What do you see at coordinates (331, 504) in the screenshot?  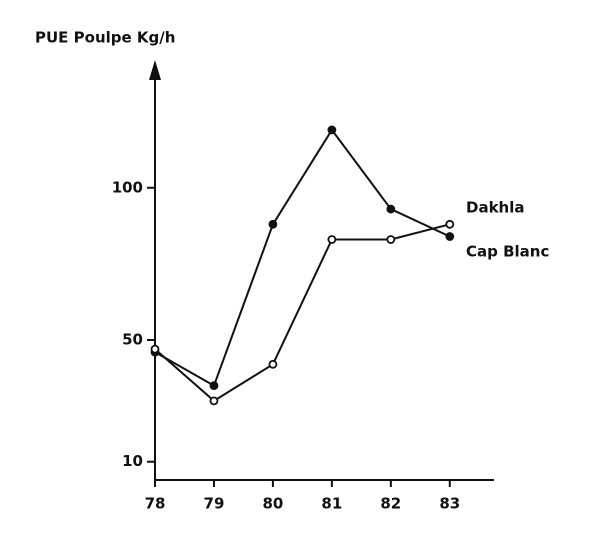 I see `x-tick-label: 81` at bounding box center [331, 504].